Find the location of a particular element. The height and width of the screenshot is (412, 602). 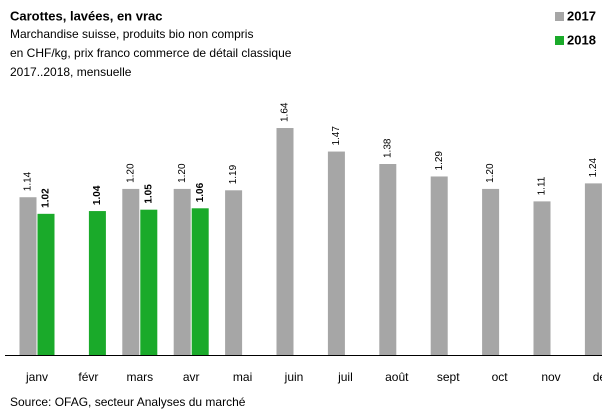

x-tick-label: déc is located at coordinates (597, 377).